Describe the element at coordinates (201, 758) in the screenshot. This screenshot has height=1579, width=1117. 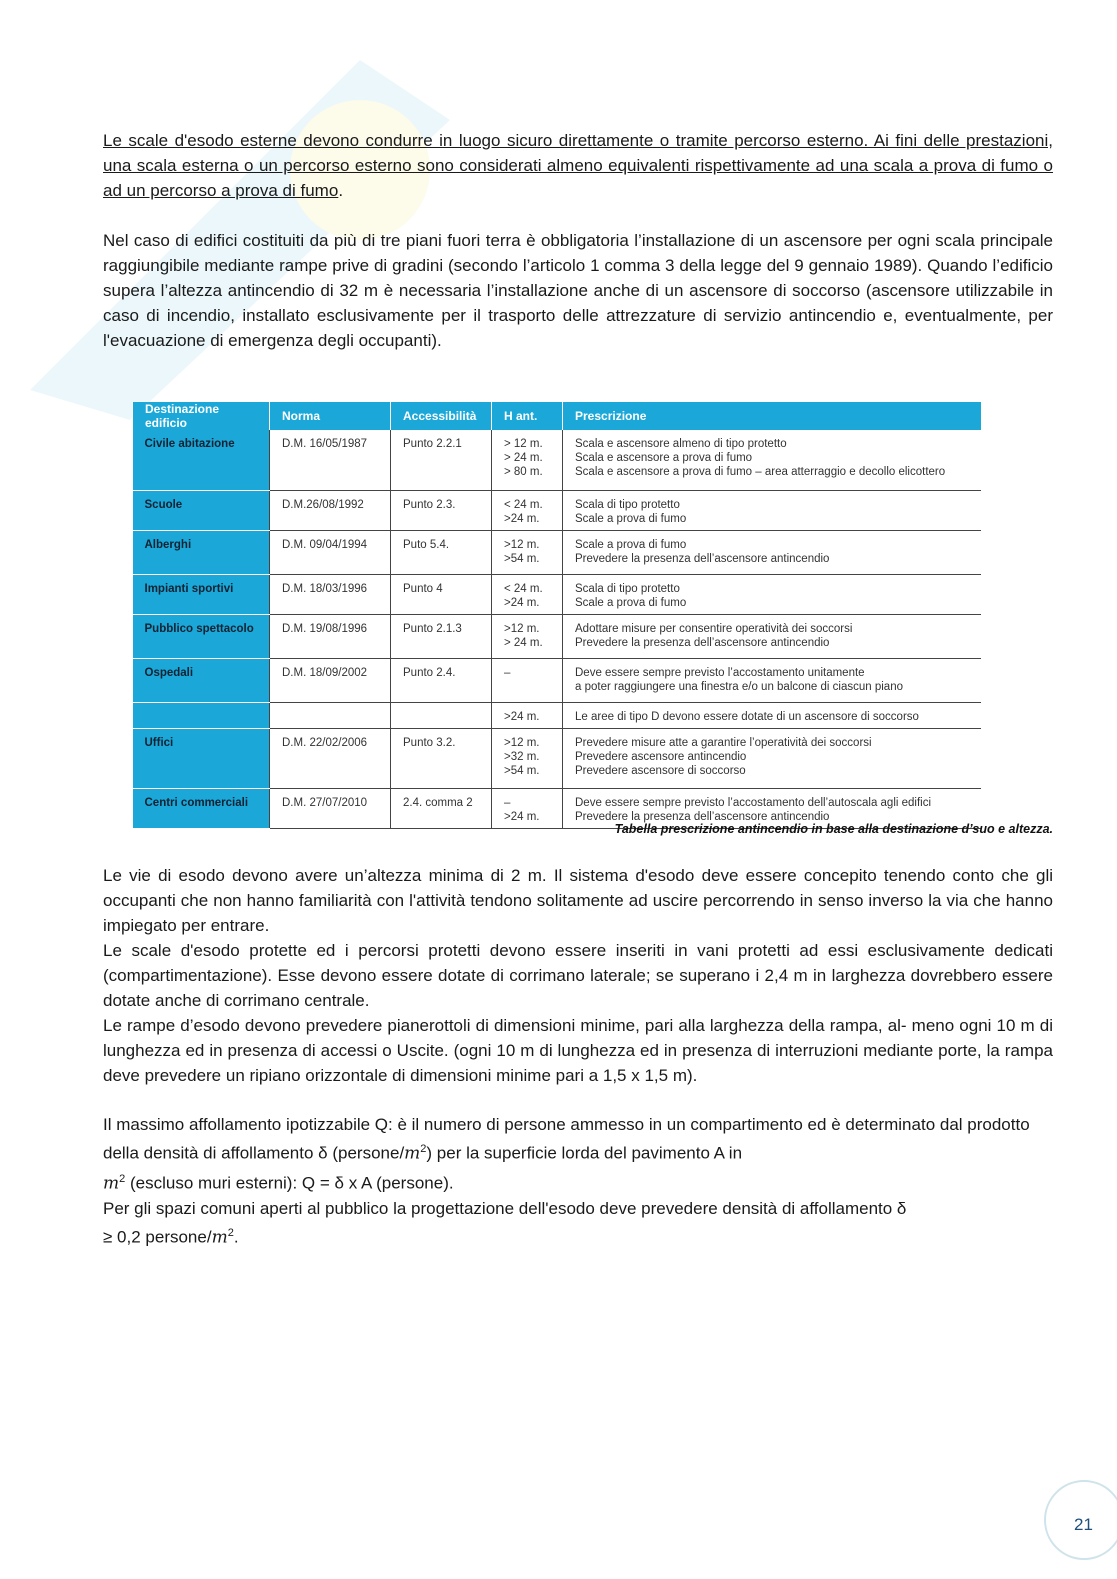
I see `cell-dest: Uffici` at that location.